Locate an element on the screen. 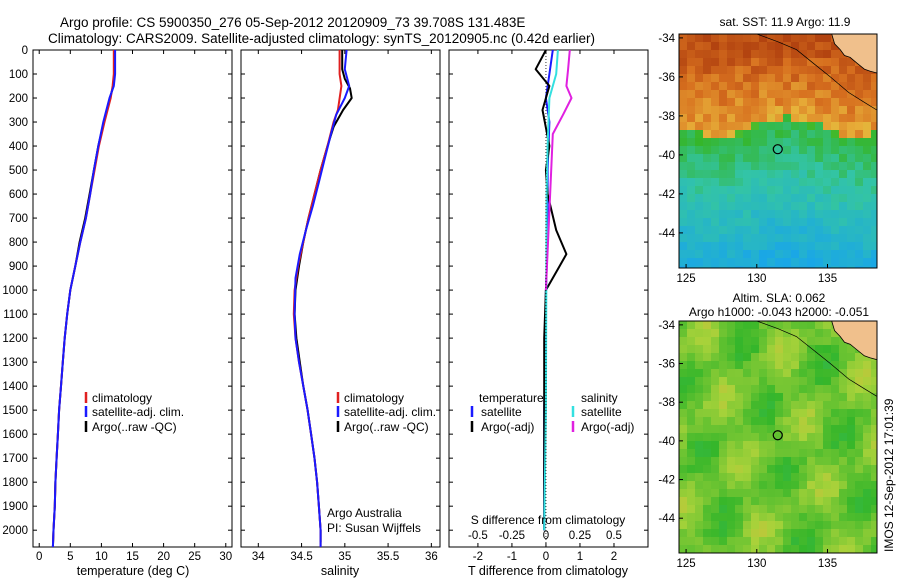 The image size is (900, 580). s-diff-tick-label: -0.25 is located at coordinates (512, 536).